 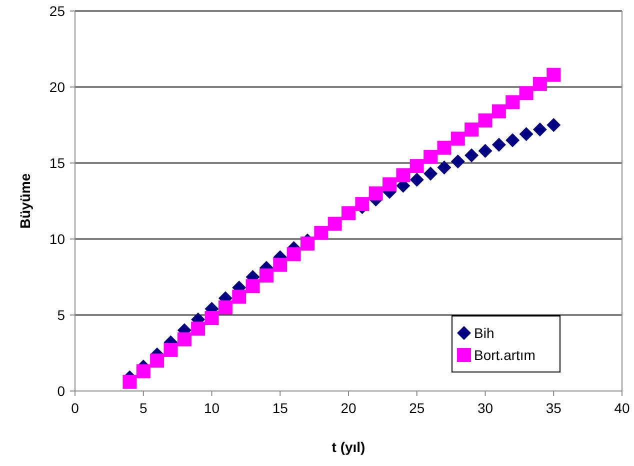 I want to click on legend-label: Bort.artım, so click(x=505, y=355).